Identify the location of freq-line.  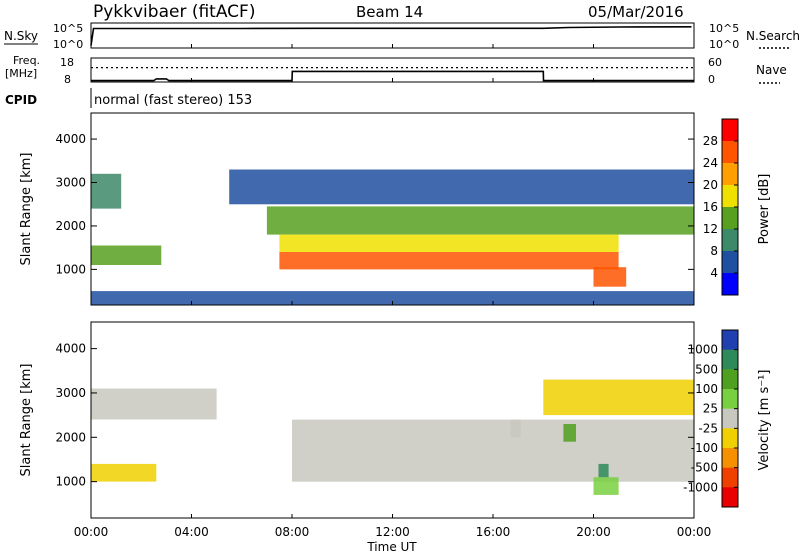
(392, 76).